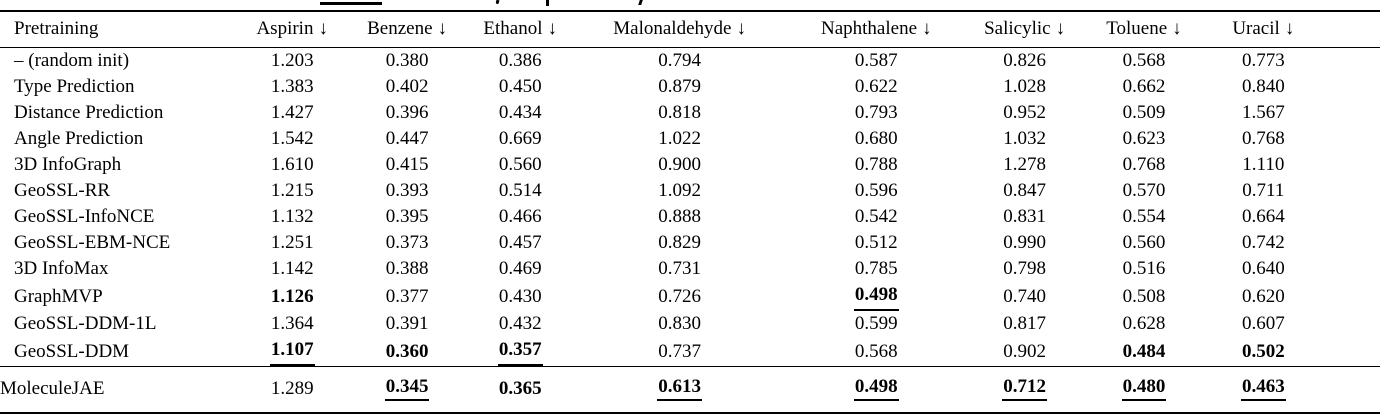  I want to click on value-text: 1.022, so click(679, 138).